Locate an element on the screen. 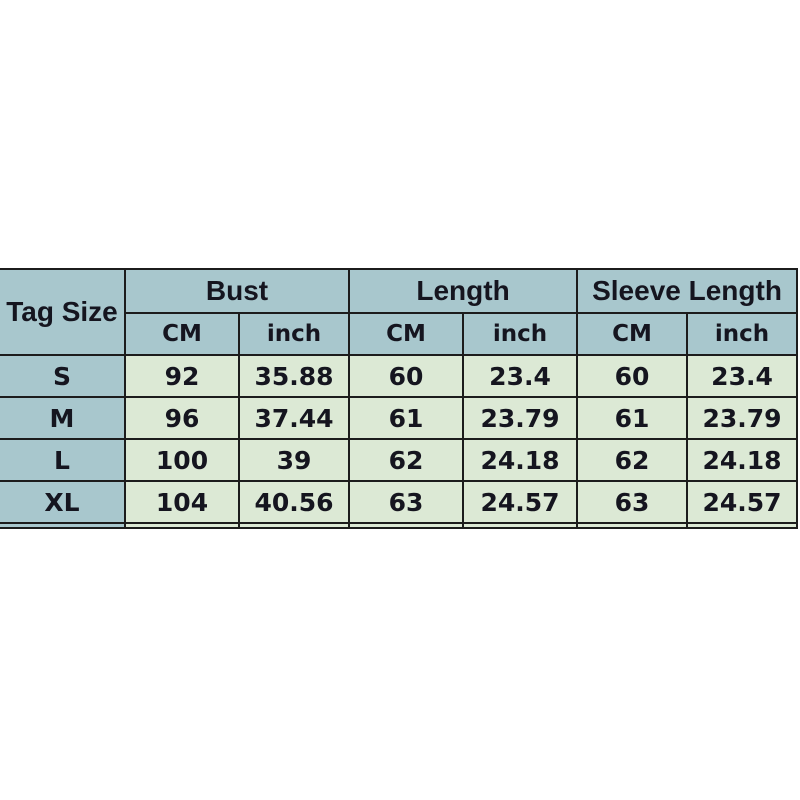  table-row-l: L 100 39 62 24.18 62 24.18 is located at coordinates (399, 461).